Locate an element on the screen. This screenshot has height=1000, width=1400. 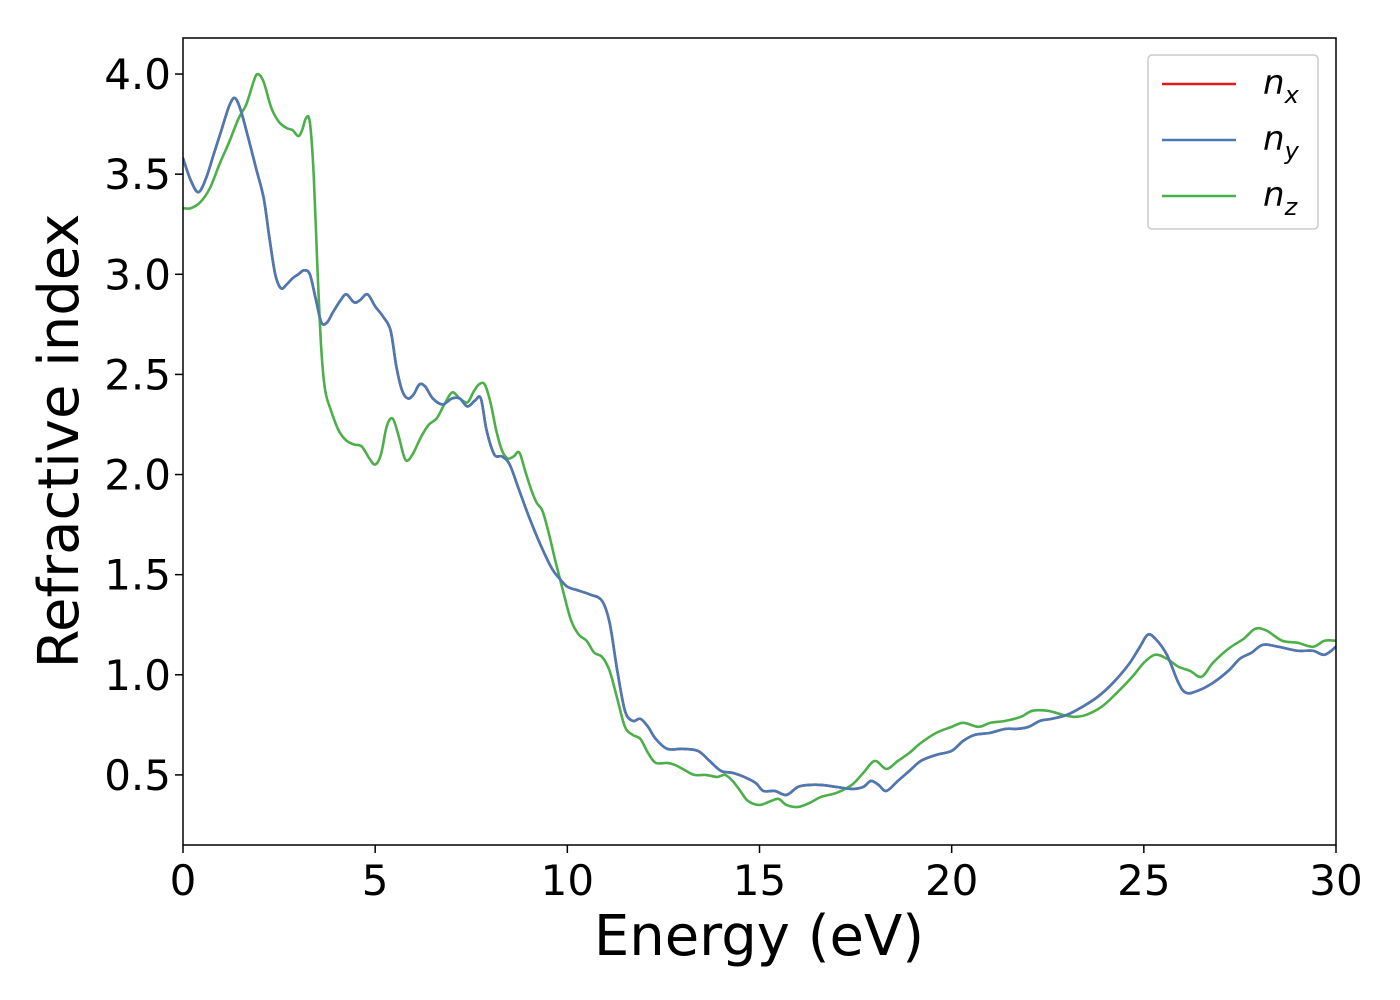
y-tick-label: 0.5 is located at coordinates (137, 775).